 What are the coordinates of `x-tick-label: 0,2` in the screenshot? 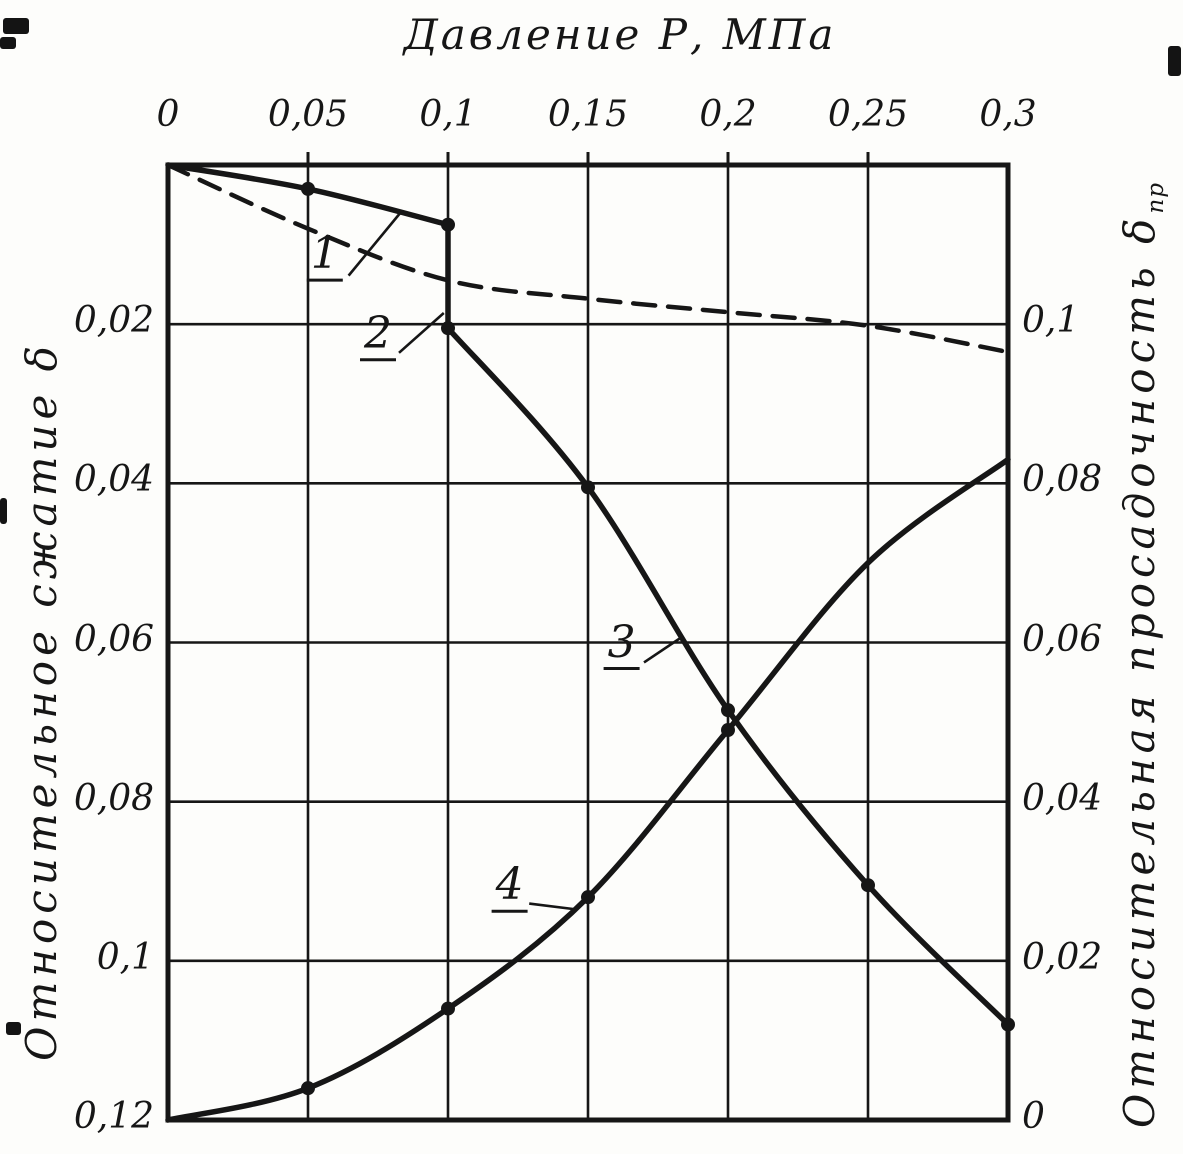 It's located at (728, 114).